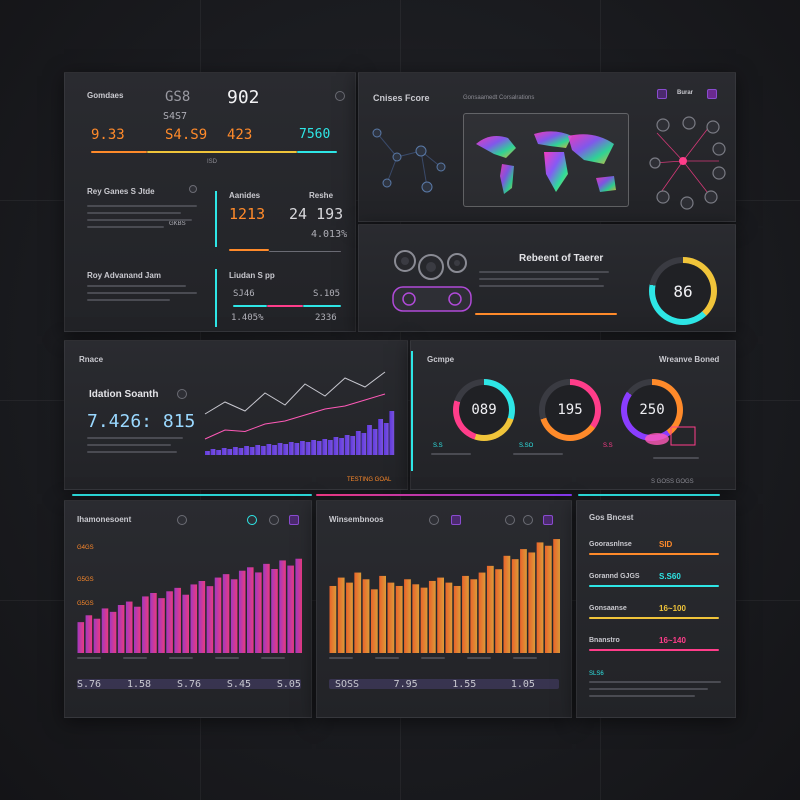 The height and width of the screenshot is (800, 800). I want to click on chart-left-label-3: G5GS, so click(85, 604).